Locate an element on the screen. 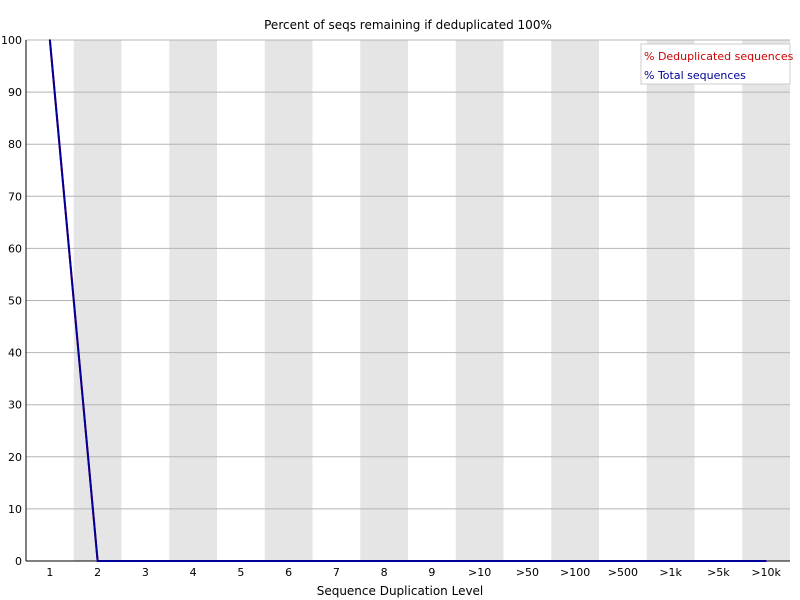 Image resolution: width=800 pixels, height=600 pixels. x-tick-label: 6 is located at coordinates (288, 572).